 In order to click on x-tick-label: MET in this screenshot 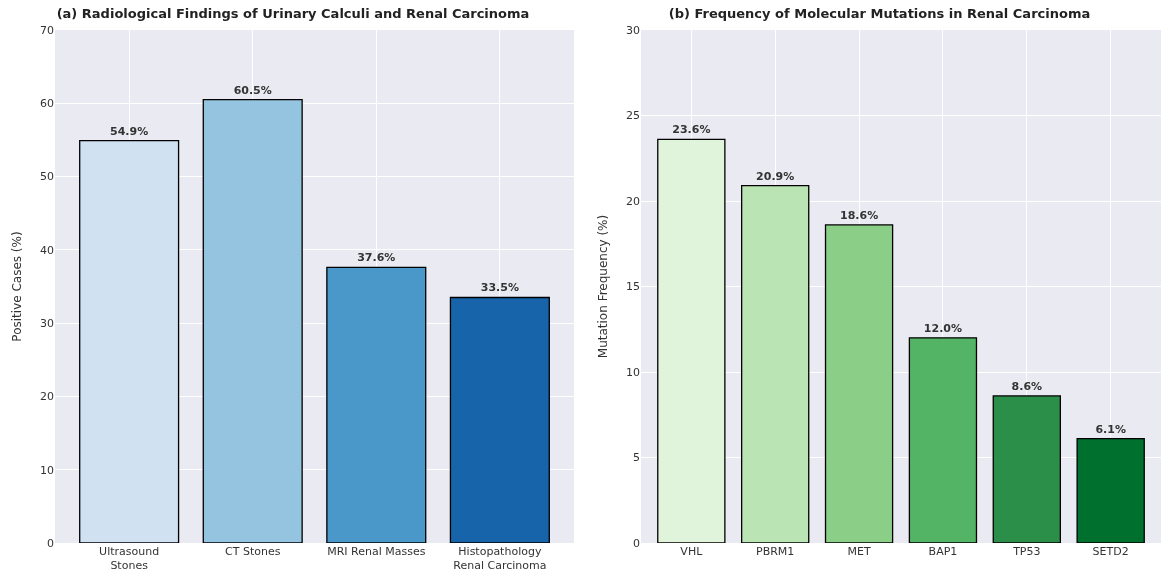, I will do `click(859, 551)`.